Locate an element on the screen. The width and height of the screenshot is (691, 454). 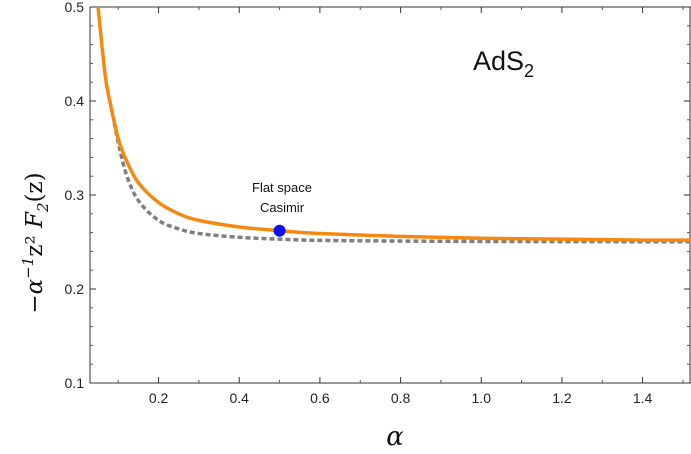
annotation-line-1: Flat space is located at coordinates (282, 187).